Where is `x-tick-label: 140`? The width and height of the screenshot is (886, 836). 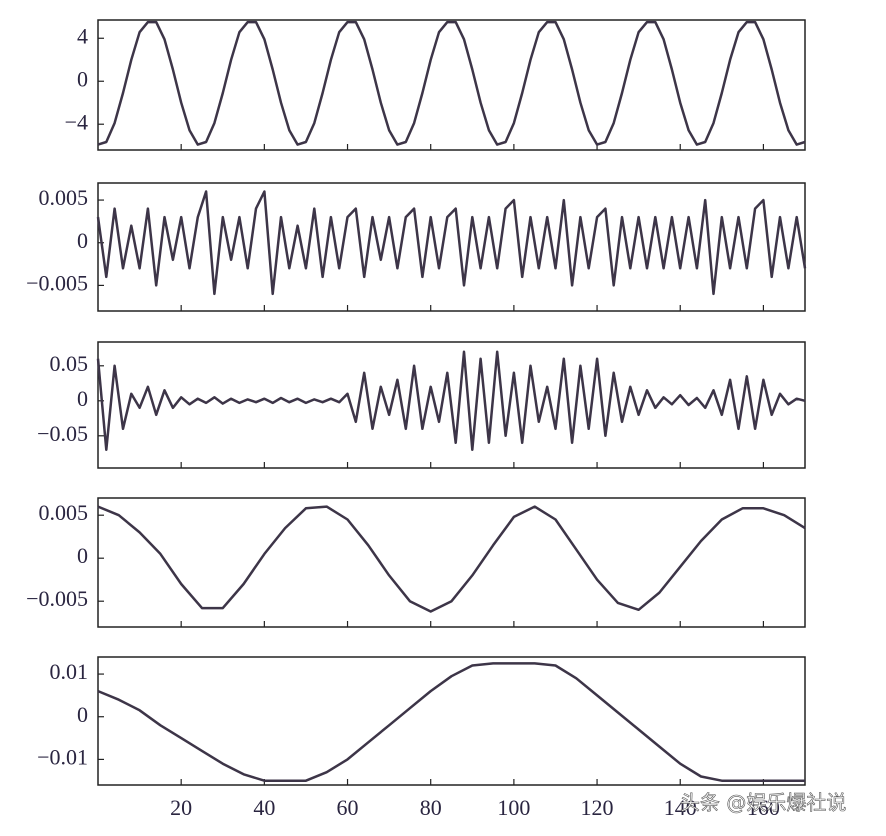
x-tick-label: 140 is located at coordinates (680, 807).